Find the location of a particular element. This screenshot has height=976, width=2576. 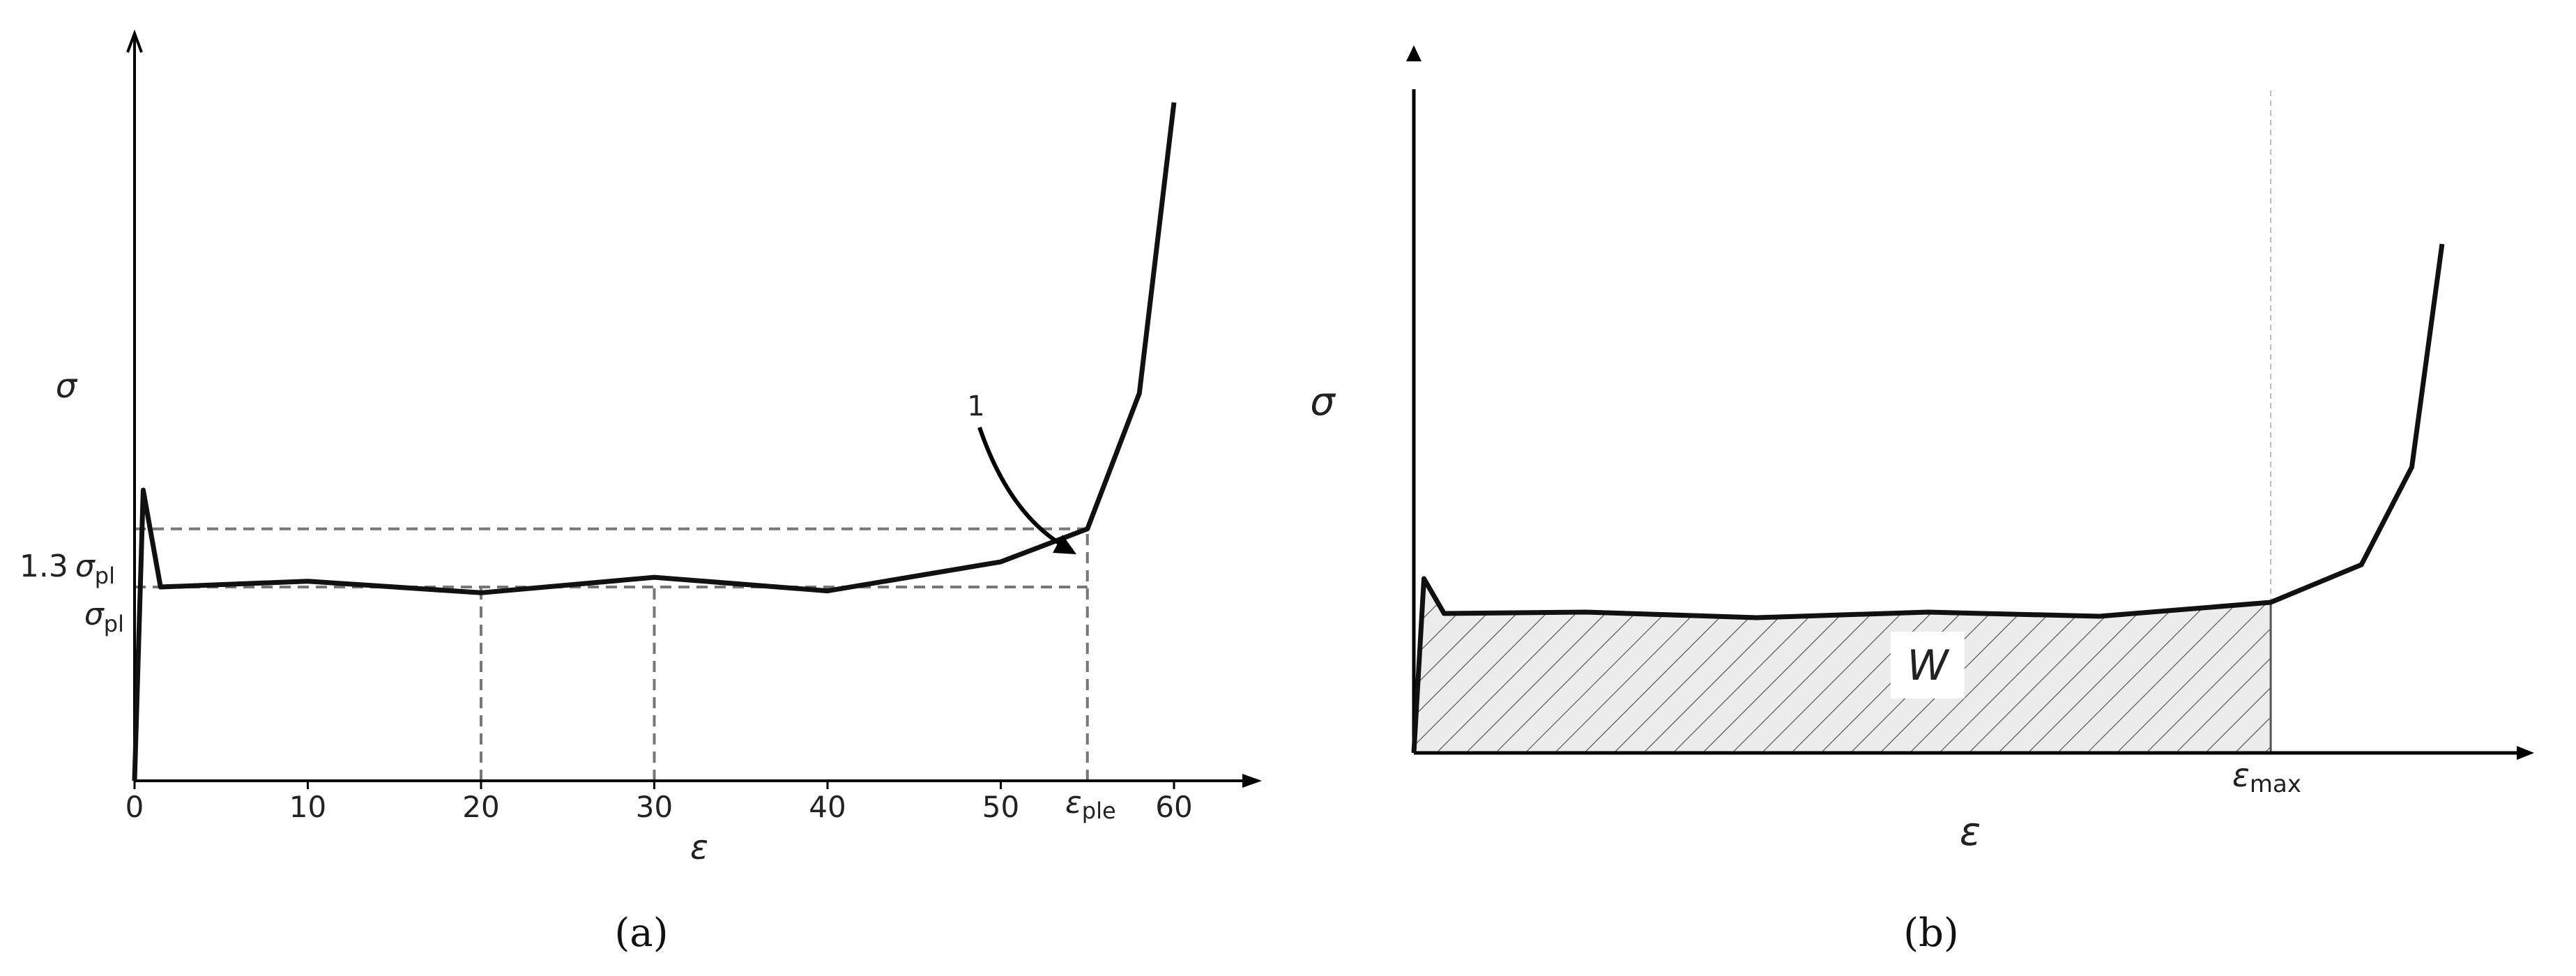

y-mark-label-sigma-pl: σpl is located at coordinates (104, 617).